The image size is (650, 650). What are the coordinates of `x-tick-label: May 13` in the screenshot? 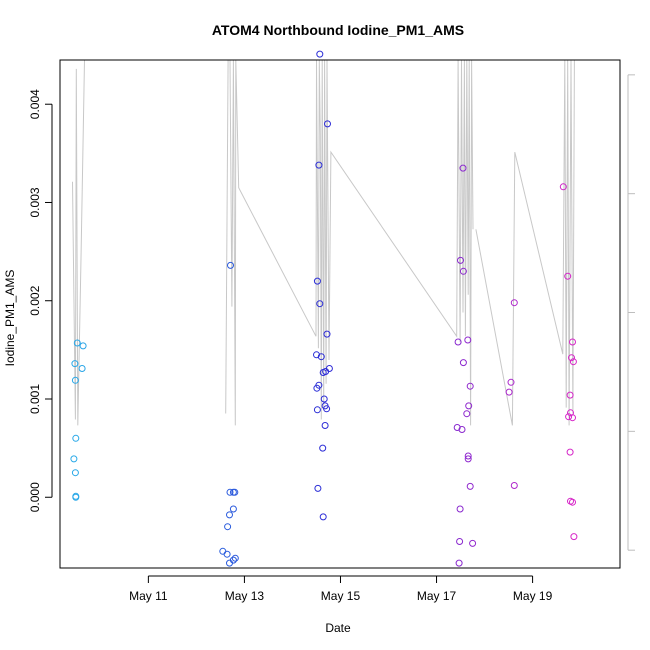 It's located at (245, 596).